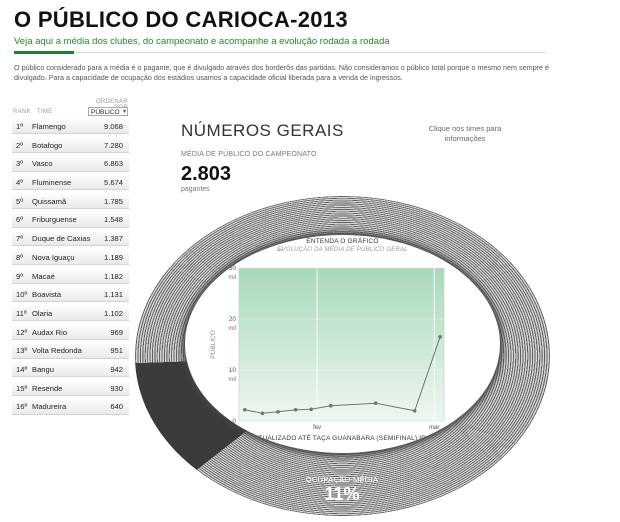 The width and height of the screenshot is (620, 522). I want to click on team-average: 1.387, so click(113, 239).